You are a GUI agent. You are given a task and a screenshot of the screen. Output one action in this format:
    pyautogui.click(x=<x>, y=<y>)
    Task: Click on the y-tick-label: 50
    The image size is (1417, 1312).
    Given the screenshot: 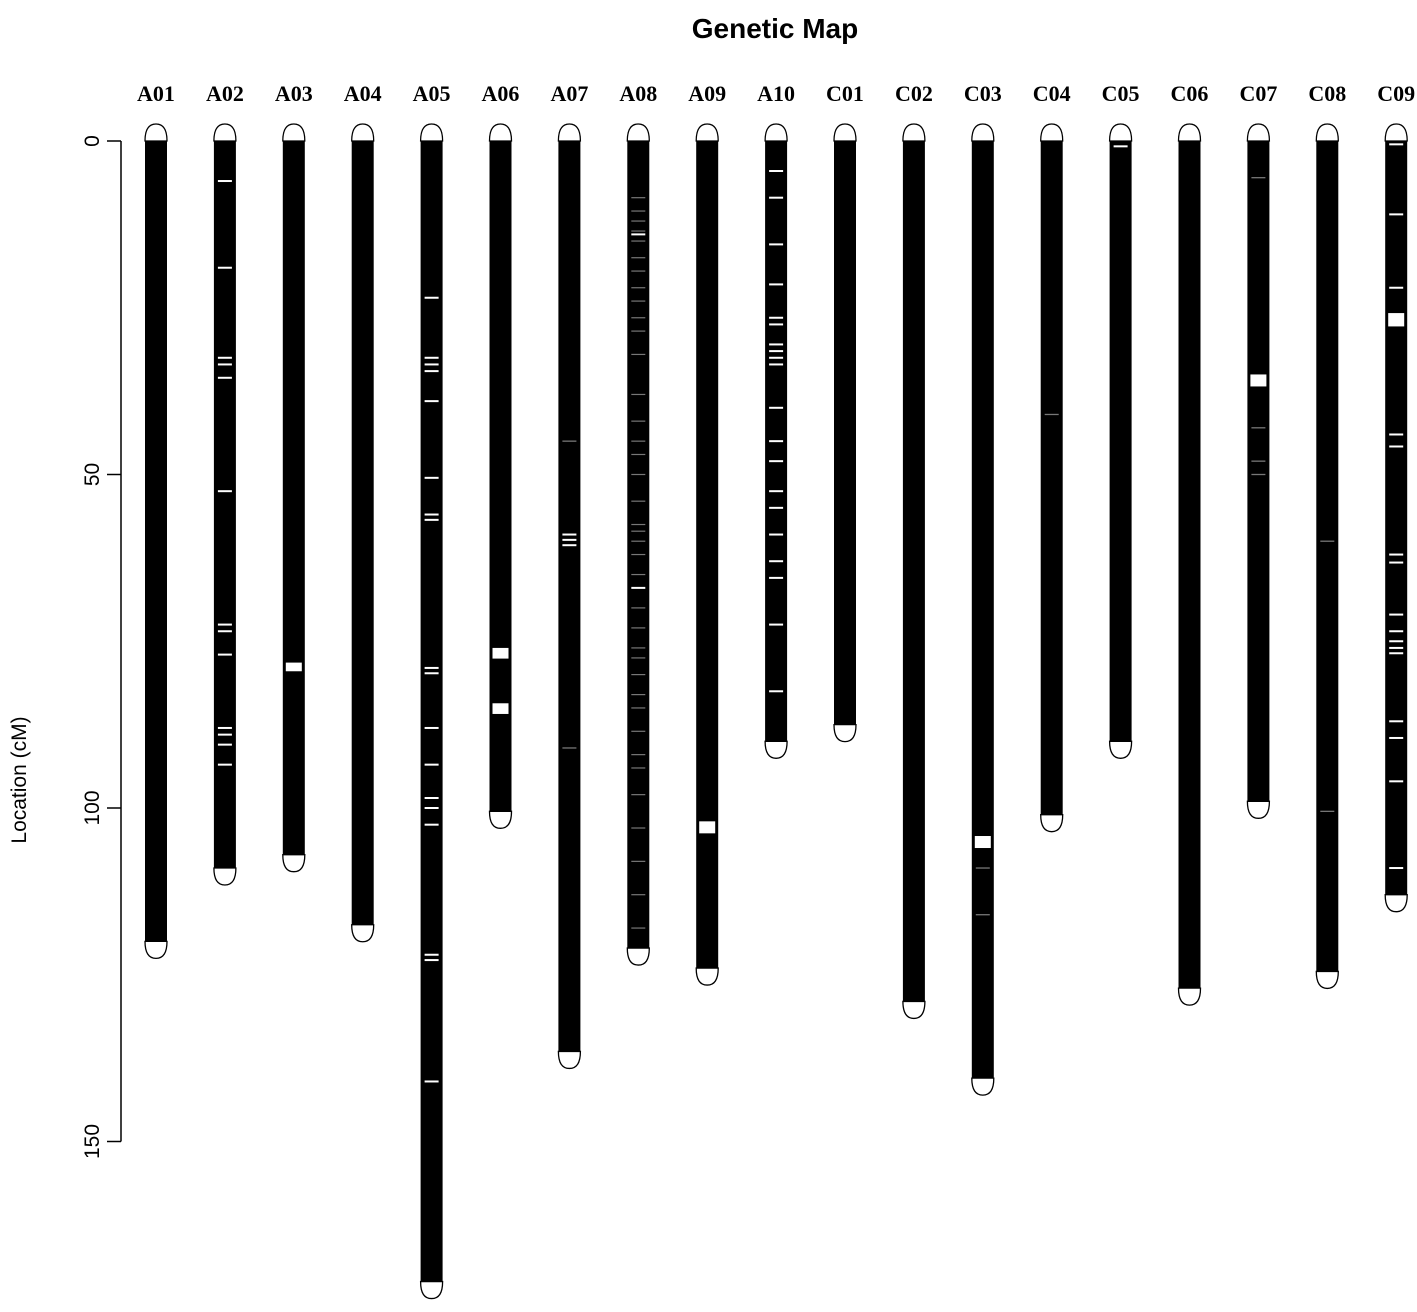 What is the action you would take?
    pyautogui.click(x=92, y=474)
    